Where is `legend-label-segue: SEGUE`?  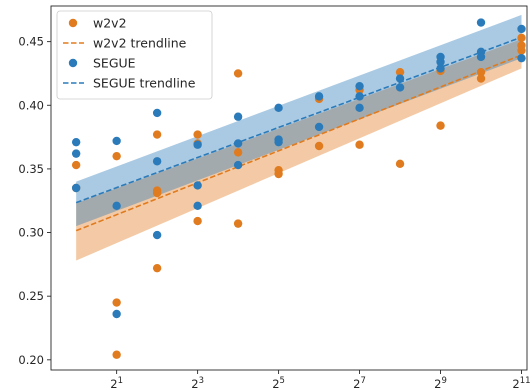 legend-label-segue: SEGUE is located at coordinates (114, 63).